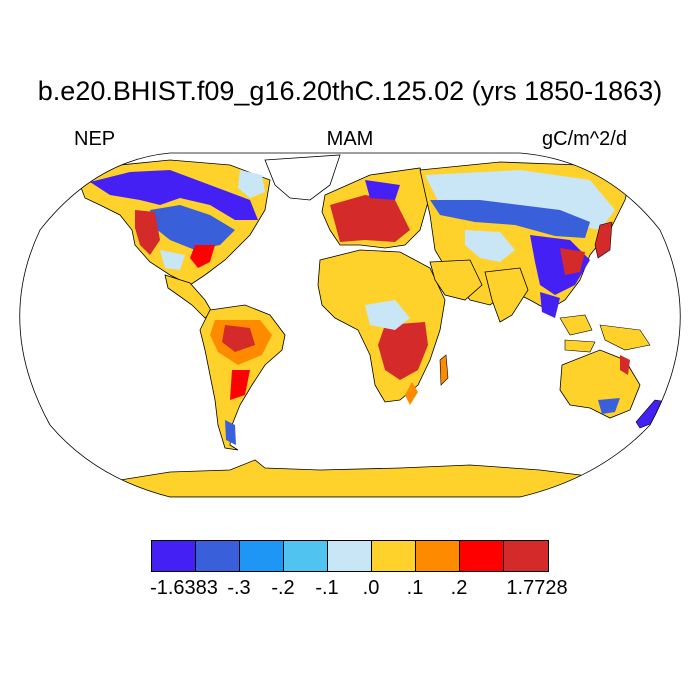 The width and height of the screenshot is (700, 700). I want to click on south-america, so click(242, 377).